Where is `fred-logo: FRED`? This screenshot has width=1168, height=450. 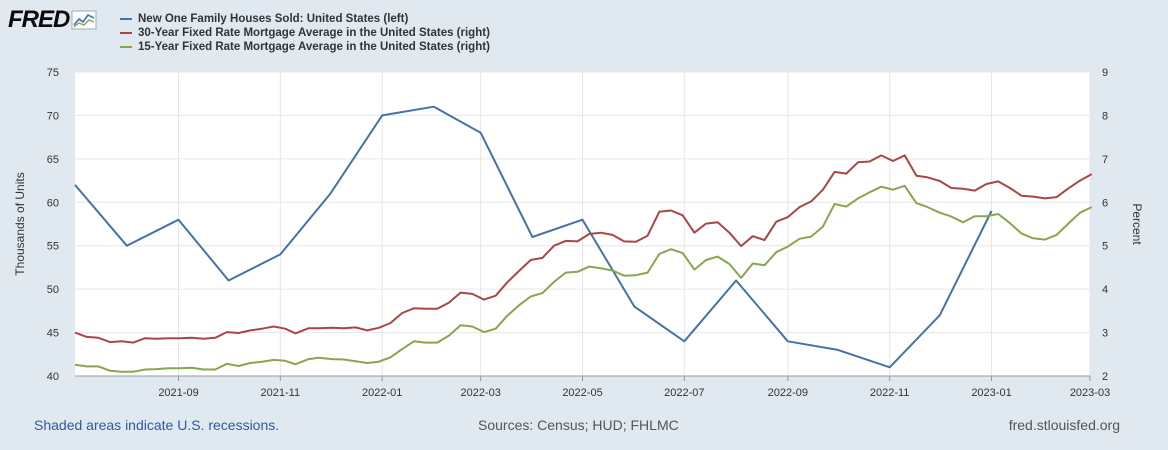 fred-logo: FRED is located at coordinates (52, 20).